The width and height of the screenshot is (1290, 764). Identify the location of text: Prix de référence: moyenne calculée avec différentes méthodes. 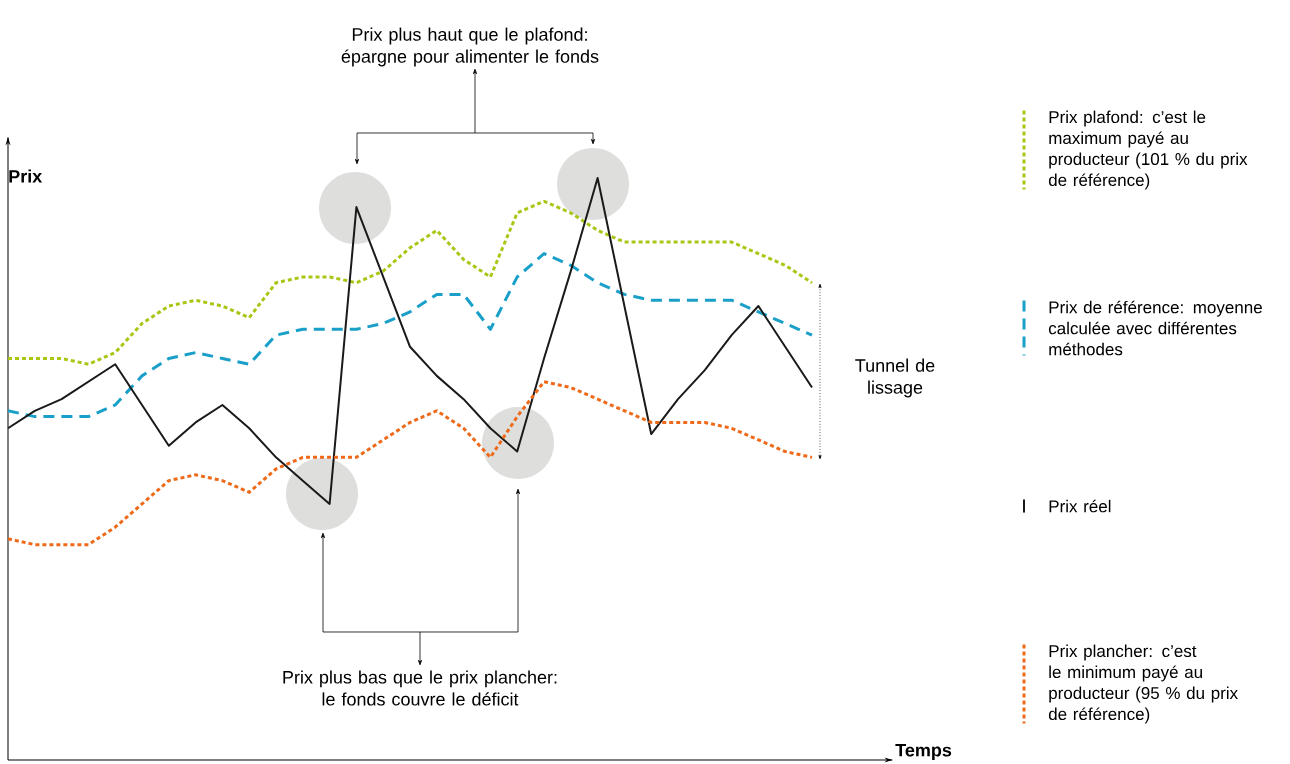
(1155, 328).